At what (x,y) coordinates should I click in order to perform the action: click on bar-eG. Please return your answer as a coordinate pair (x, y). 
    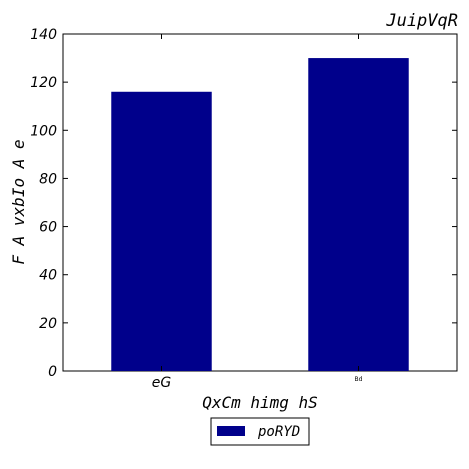
    Looking at the image, I should click on (161, 231).